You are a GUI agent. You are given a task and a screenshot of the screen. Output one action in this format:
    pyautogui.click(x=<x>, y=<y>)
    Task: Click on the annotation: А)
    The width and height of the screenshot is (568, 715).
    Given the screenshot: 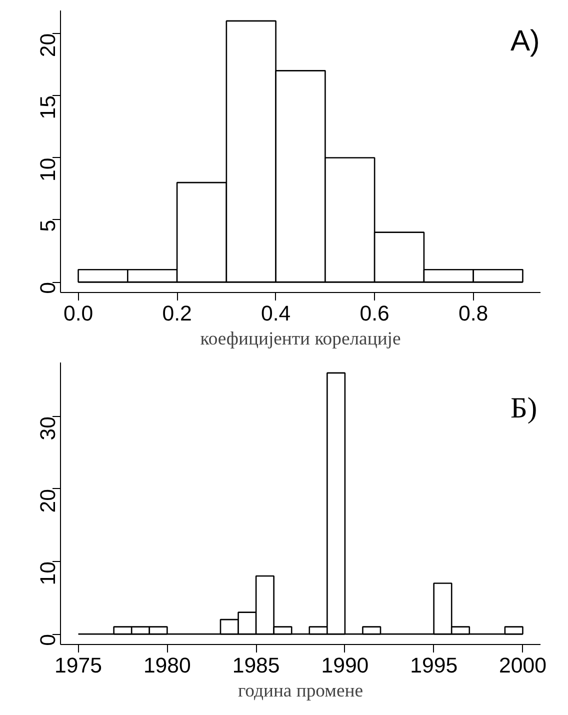 What is the action you would take?
    pyautogui.click(x=525, y=41)
    